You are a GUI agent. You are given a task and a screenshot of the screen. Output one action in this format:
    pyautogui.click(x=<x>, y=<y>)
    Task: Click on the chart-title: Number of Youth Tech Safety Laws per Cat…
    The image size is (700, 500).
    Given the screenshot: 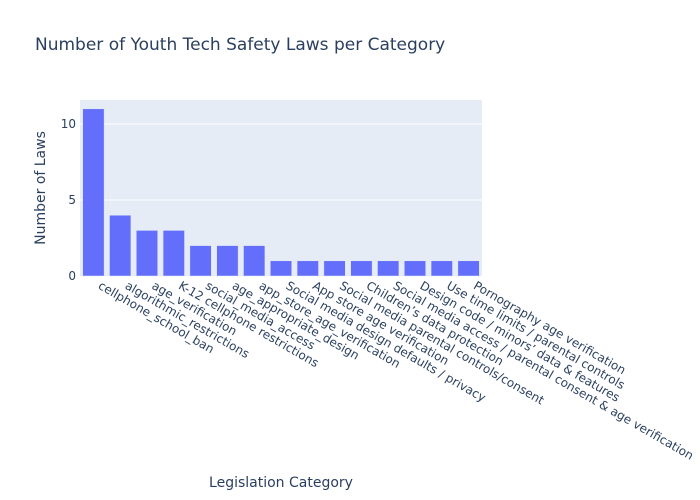 What is the action you would take?
    pyautogui.click(x=240, y=45)
    